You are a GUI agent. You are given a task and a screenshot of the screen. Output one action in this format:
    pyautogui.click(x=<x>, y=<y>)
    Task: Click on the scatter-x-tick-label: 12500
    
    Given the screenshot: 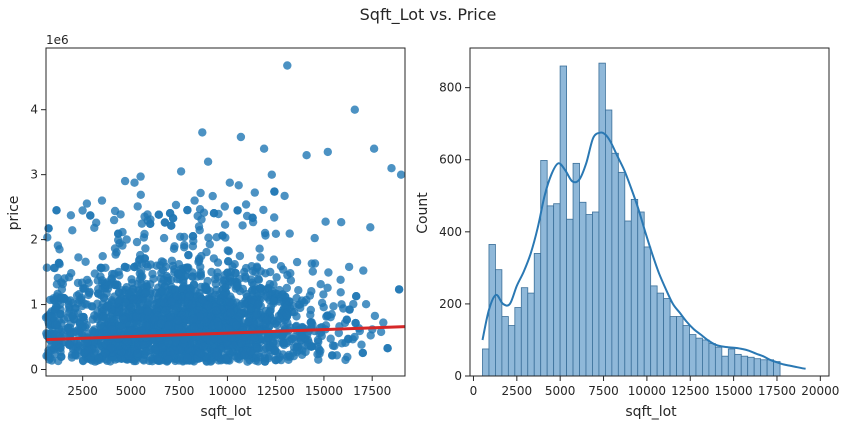 What is the action you would take?
    pyautogui.click(x=276, y=391)
    